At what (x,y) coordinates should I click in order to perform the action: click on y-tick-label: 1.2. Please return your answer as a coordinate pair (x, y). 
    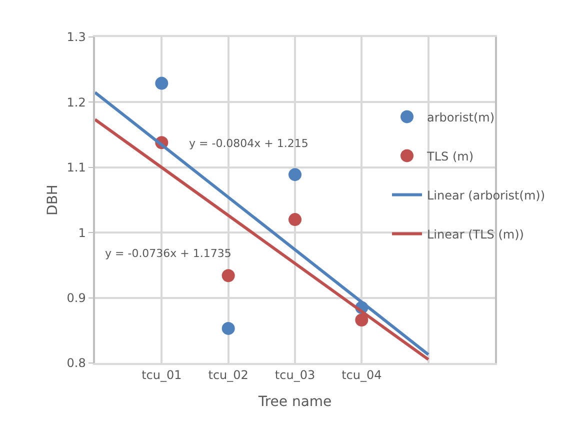
    Looking at the image, I should click on (76, 102).